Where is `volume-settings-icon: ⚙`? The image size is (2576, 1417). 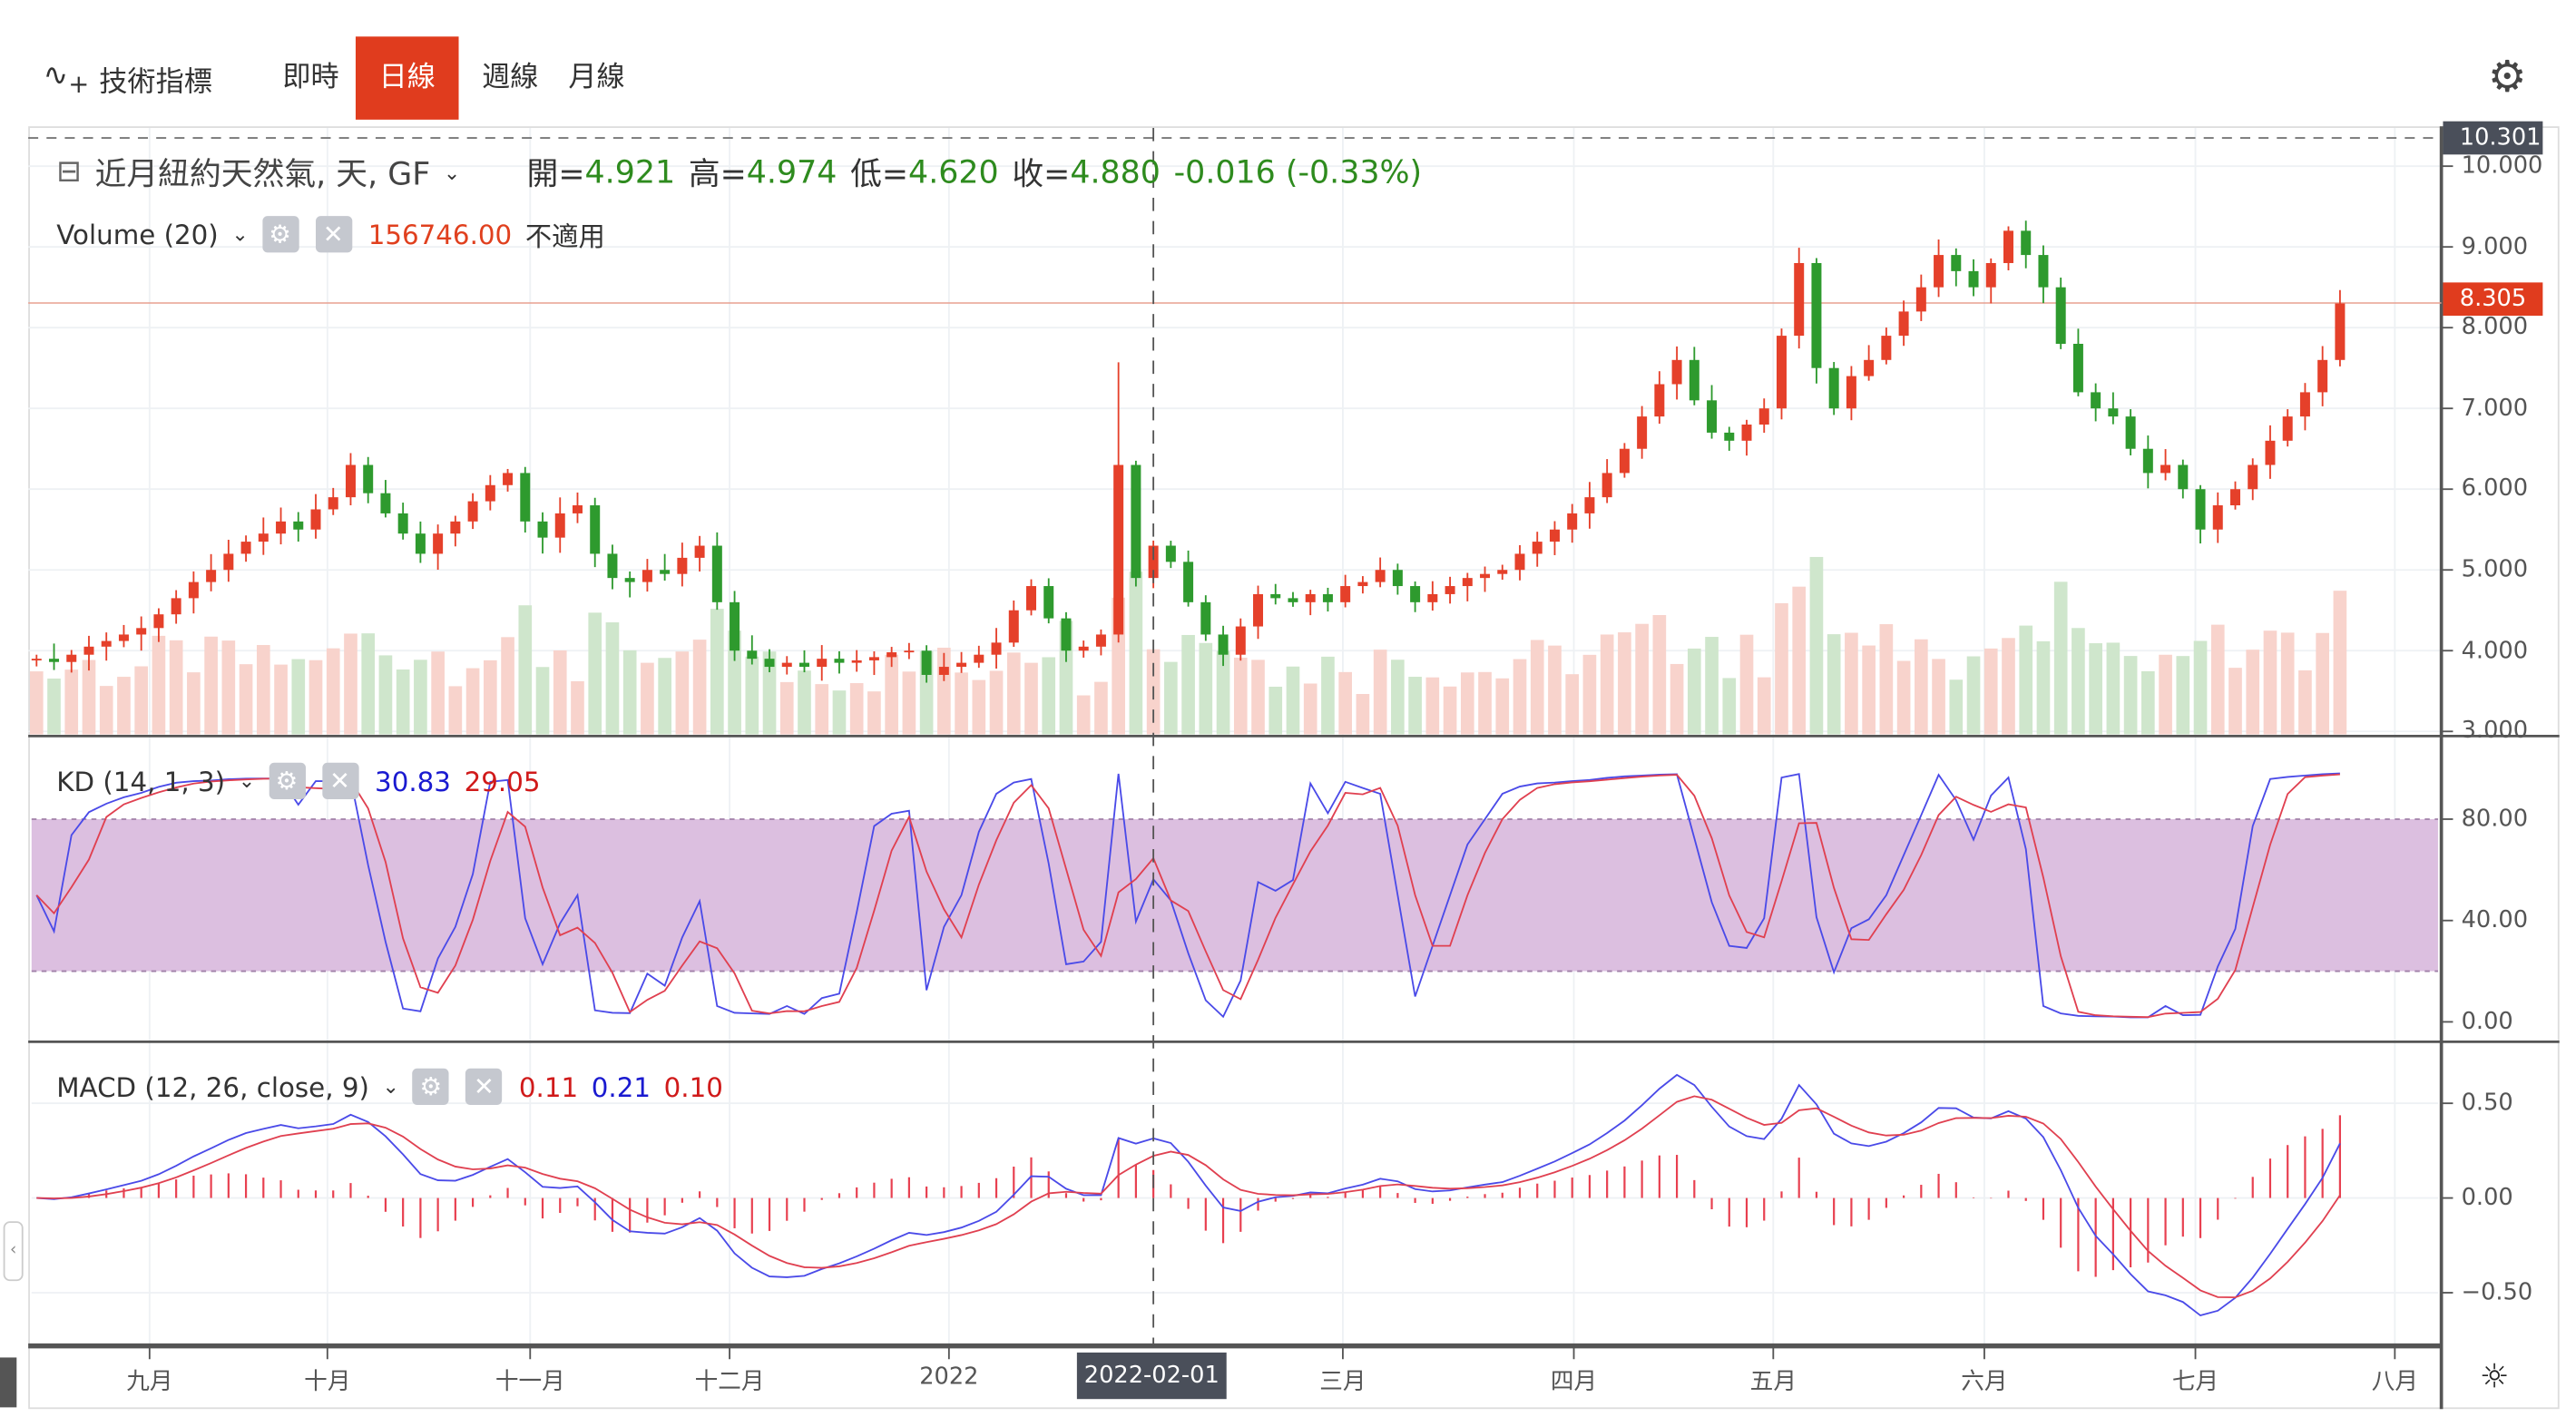
volume-settings-icon: ⚙ is located at coordinates (280, 234).